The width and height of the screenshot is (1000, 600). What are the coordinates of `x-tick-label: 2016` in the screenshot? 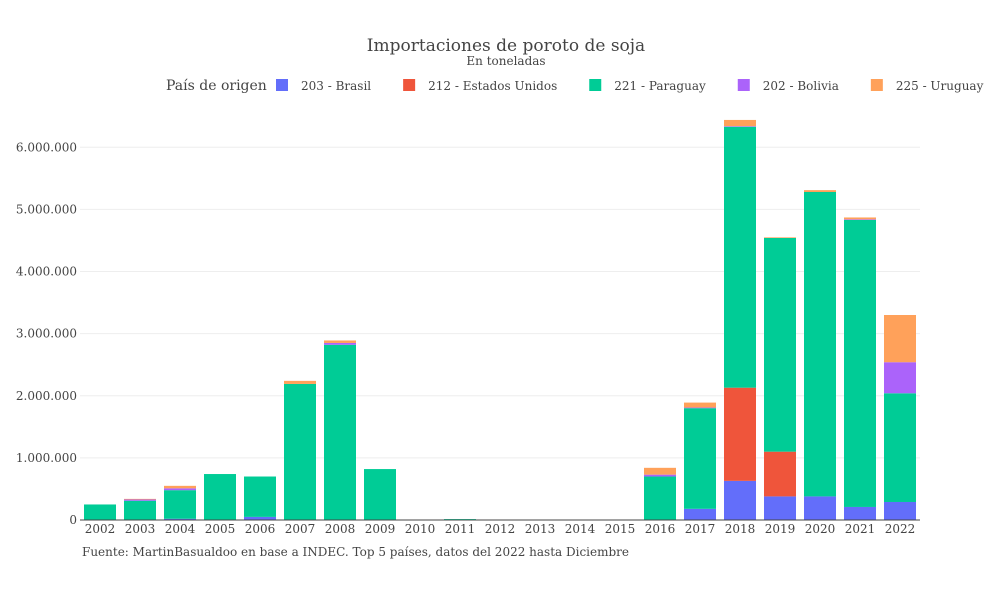 It's located at (660, 529).